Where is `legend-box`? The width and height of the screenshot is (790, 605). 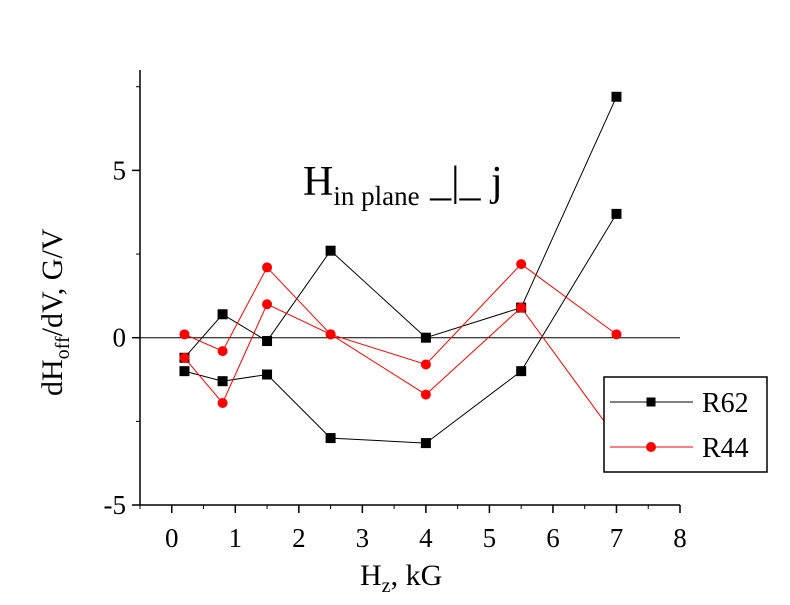
legend-box is located at coordinates (685, 424).